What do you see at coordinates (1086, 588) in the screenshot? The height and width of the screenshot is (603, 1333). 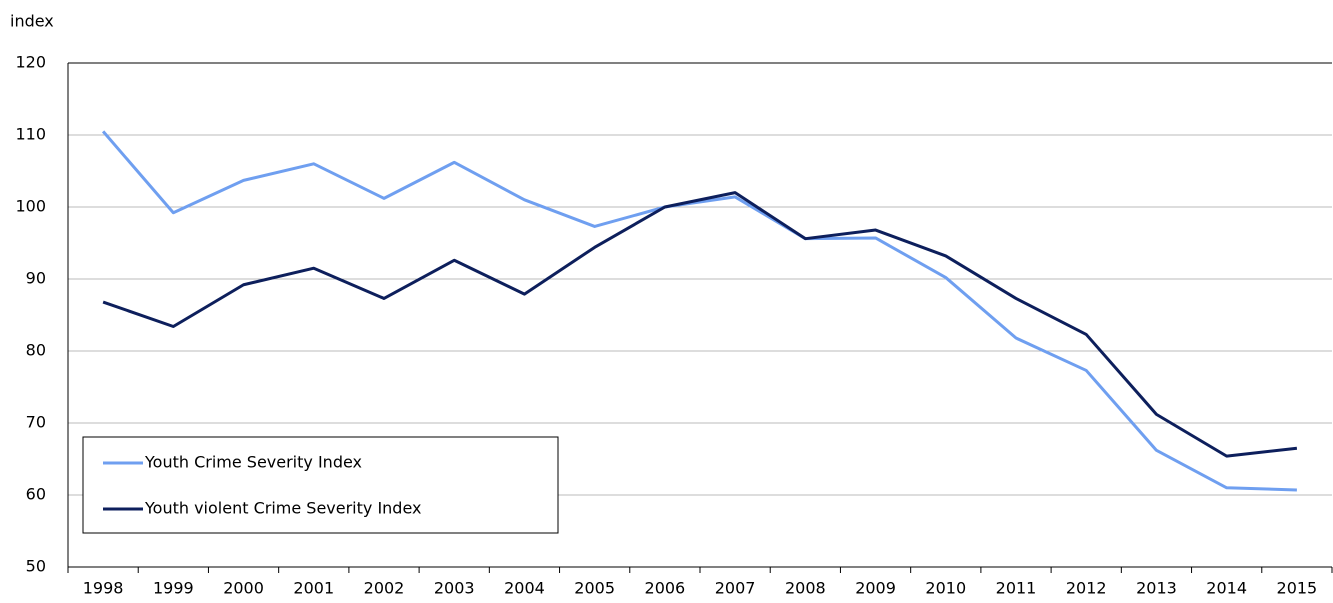 I see `x-tick-label: 2012` at bounding box center [1086, 588].